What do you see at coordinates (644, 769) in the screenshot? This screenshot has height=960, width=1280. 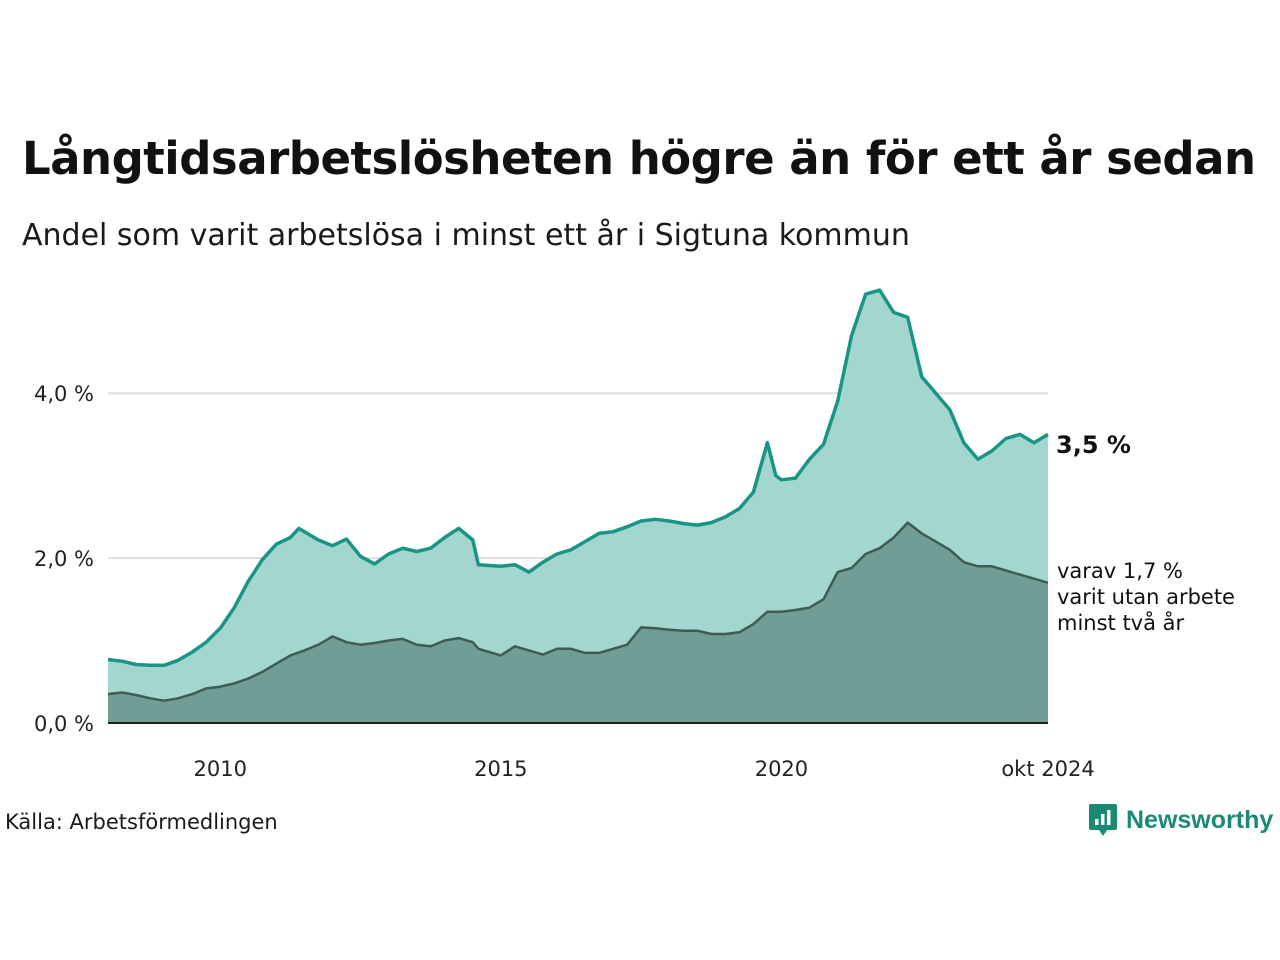 I see `x-axis-ticks: 2010 2015 2020 okt 2024` at bounding box center [644, 769].